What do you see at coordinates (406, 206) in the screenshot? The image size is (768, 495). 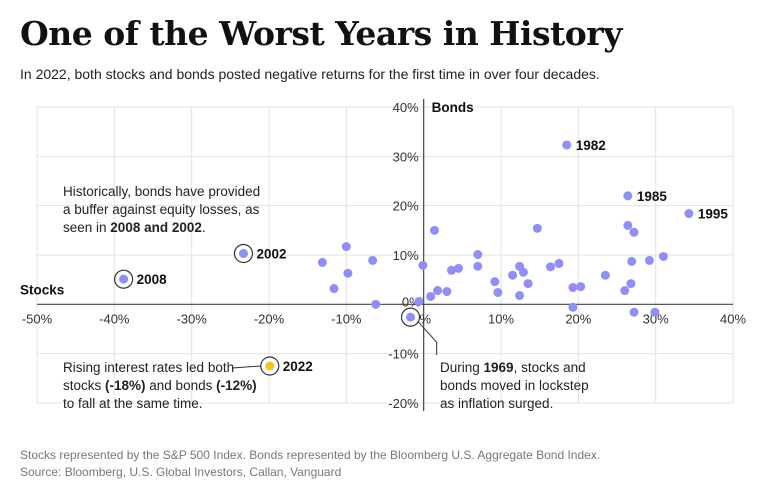 I see `y-tick-label: 20%` at bounding box center [406, 206].